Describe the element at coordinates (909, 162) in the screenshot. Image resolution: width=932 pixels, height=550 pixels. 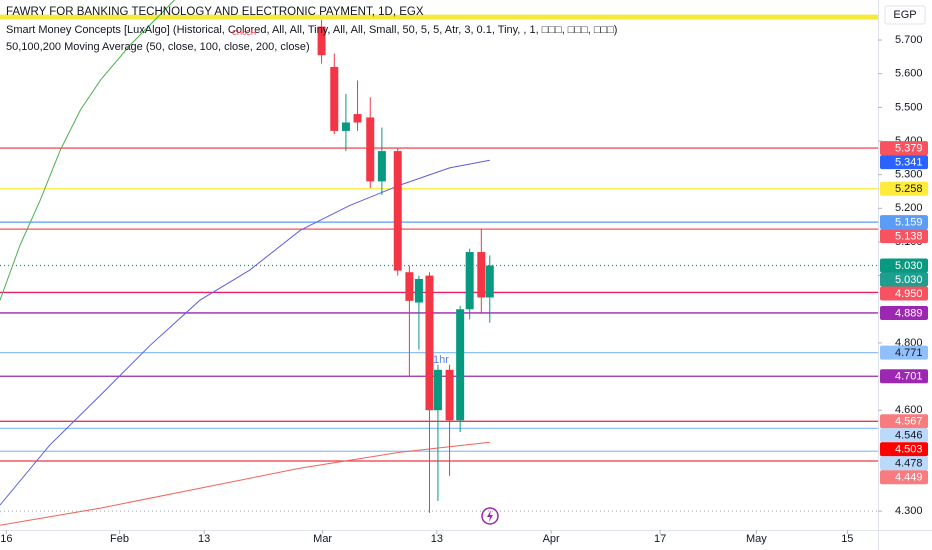
I see `price-badge-label: 5.341` at that location.